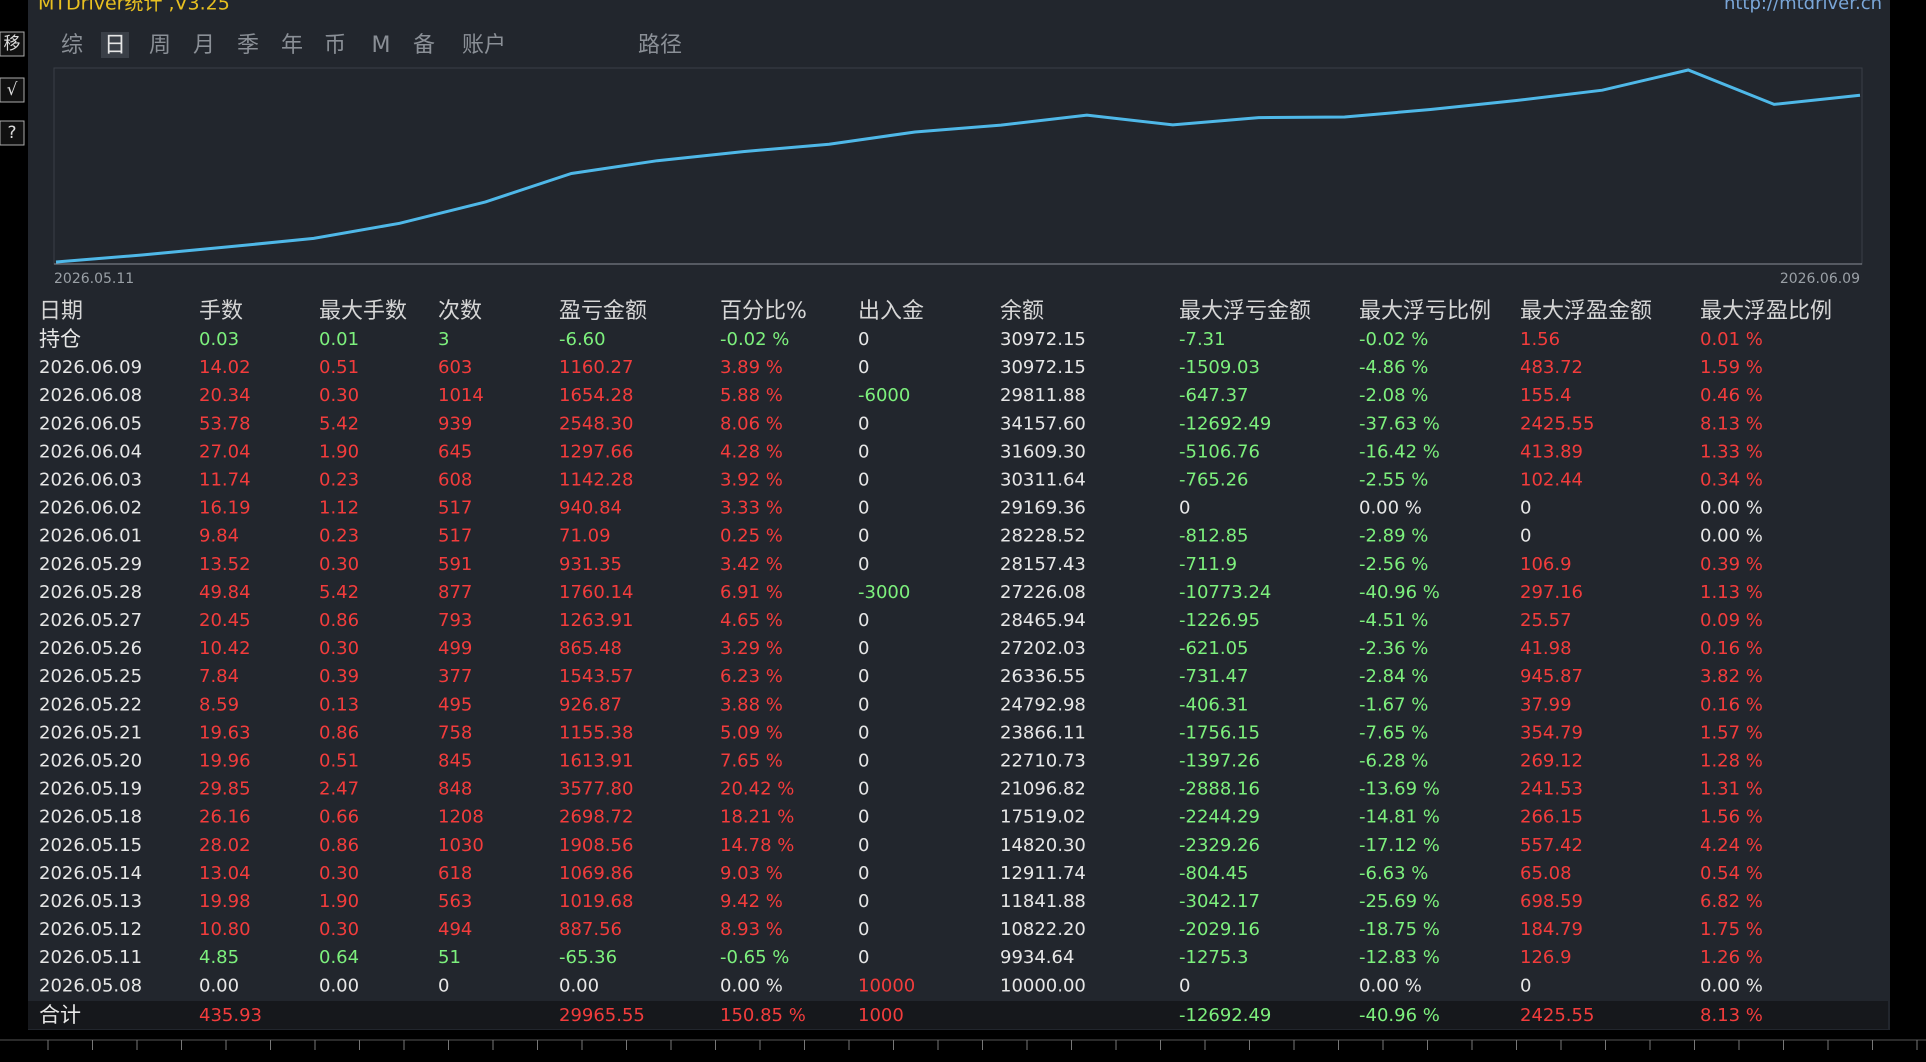  I want to click on tab: 季, so click(248, 45).